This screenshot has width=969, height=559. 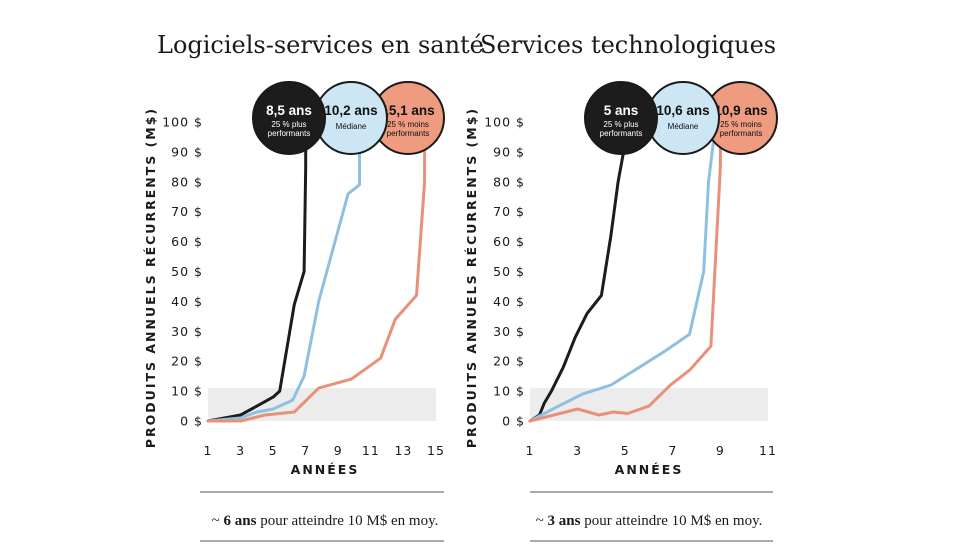 I want to click on x-tick-label: 13, so click(x=403, y=450).